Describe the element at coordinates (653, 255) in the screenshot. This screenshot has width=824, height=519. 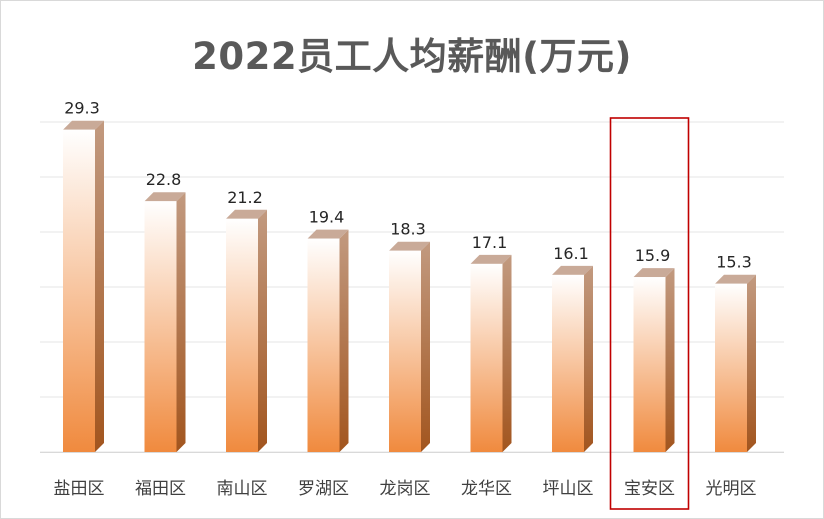
I see `data-label-宝安区: 15.9` at that location.